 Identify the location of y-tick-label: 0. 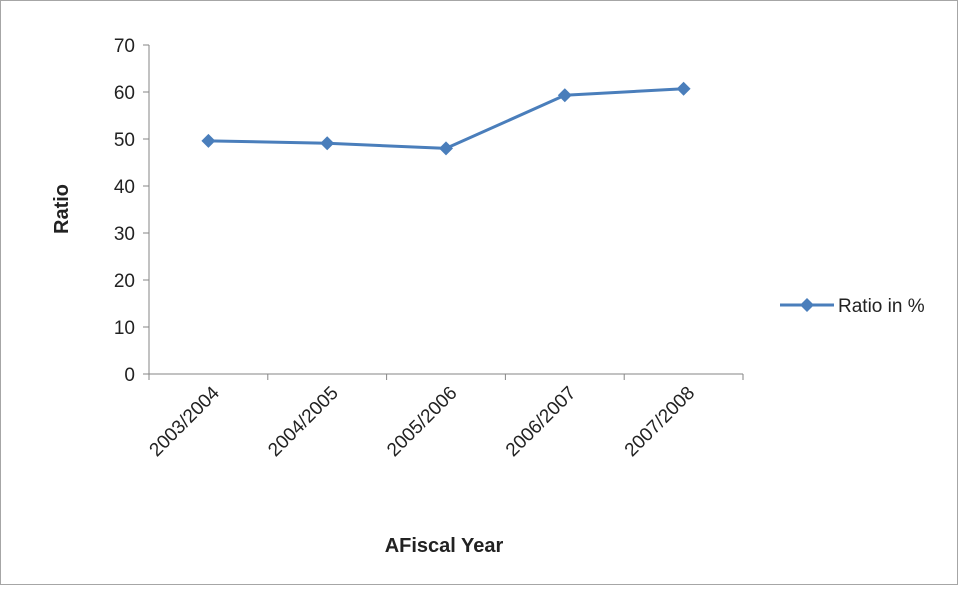
(129, 375).